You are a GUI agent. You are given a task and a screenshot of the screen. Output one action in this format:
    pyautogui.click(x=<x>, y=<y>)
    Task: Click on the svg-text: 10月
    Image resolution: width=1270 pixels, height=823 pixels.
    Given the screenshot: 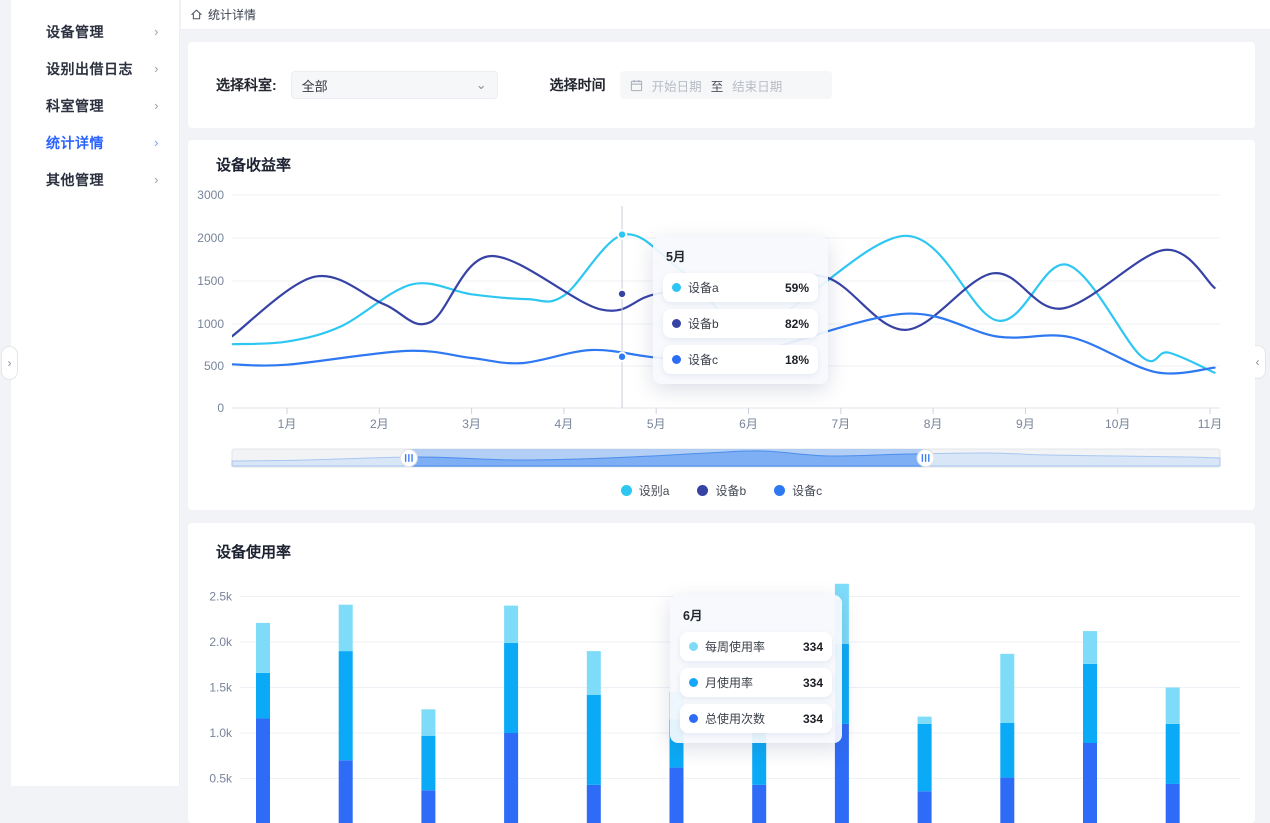 What is the action you would take?
    pyautogui.click(x=1117, y=424)
    